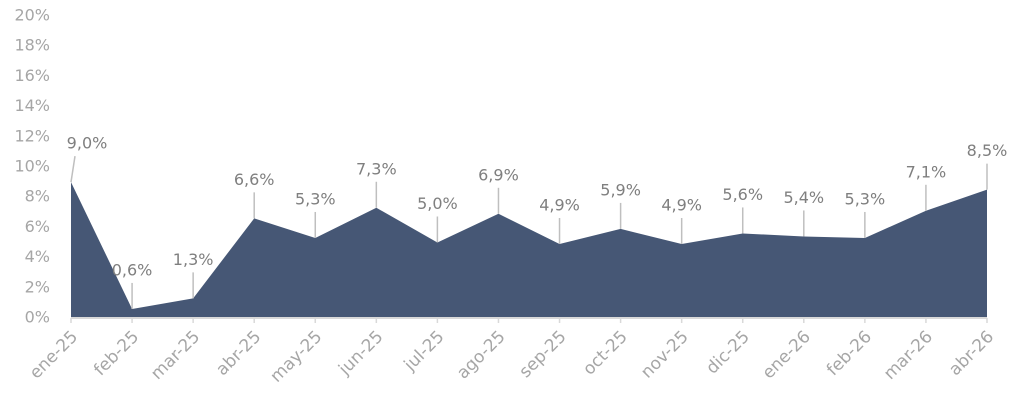 The height and width of the screenshot is (403, 1010). What do you see at coordinates (132, 269) in the screenshot?
I see `data-label: 0,6%` at bounding box center [132, 269].